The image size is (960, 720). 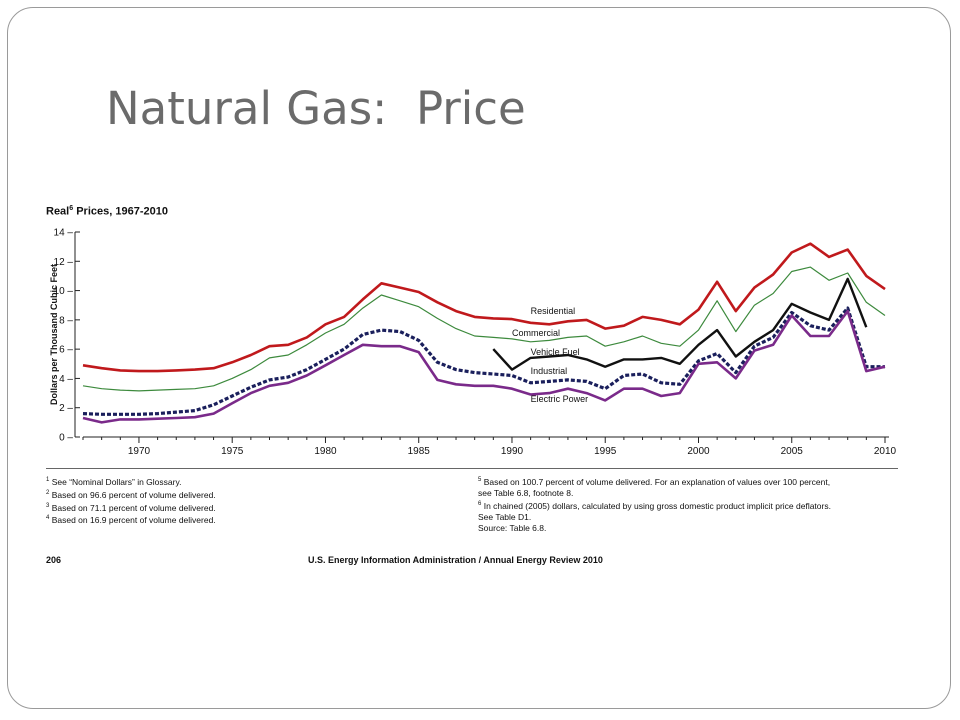 I want to click on footnote-left-text-0: See “Nominal Dollars” in Glossary., so click(x=115, y=481).